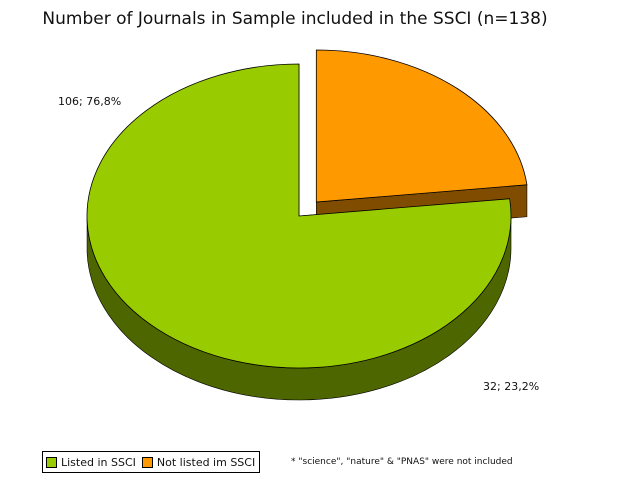 Image resolution: width=624 pixels, height=486 pixels. I want to click on legend-swatch-not-listed, so click(147, 462).